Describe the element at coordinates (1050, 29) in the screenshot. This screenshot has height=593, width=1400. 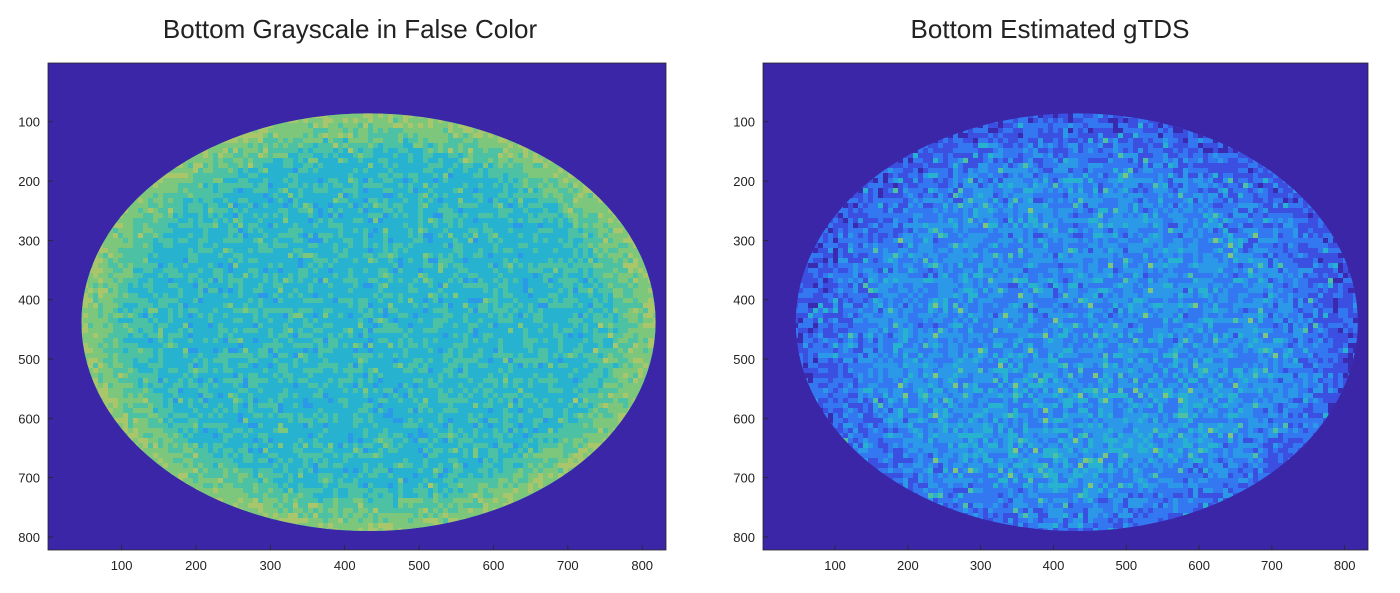
I see `chart-title: Bottom Estimated gTDS` at that location.